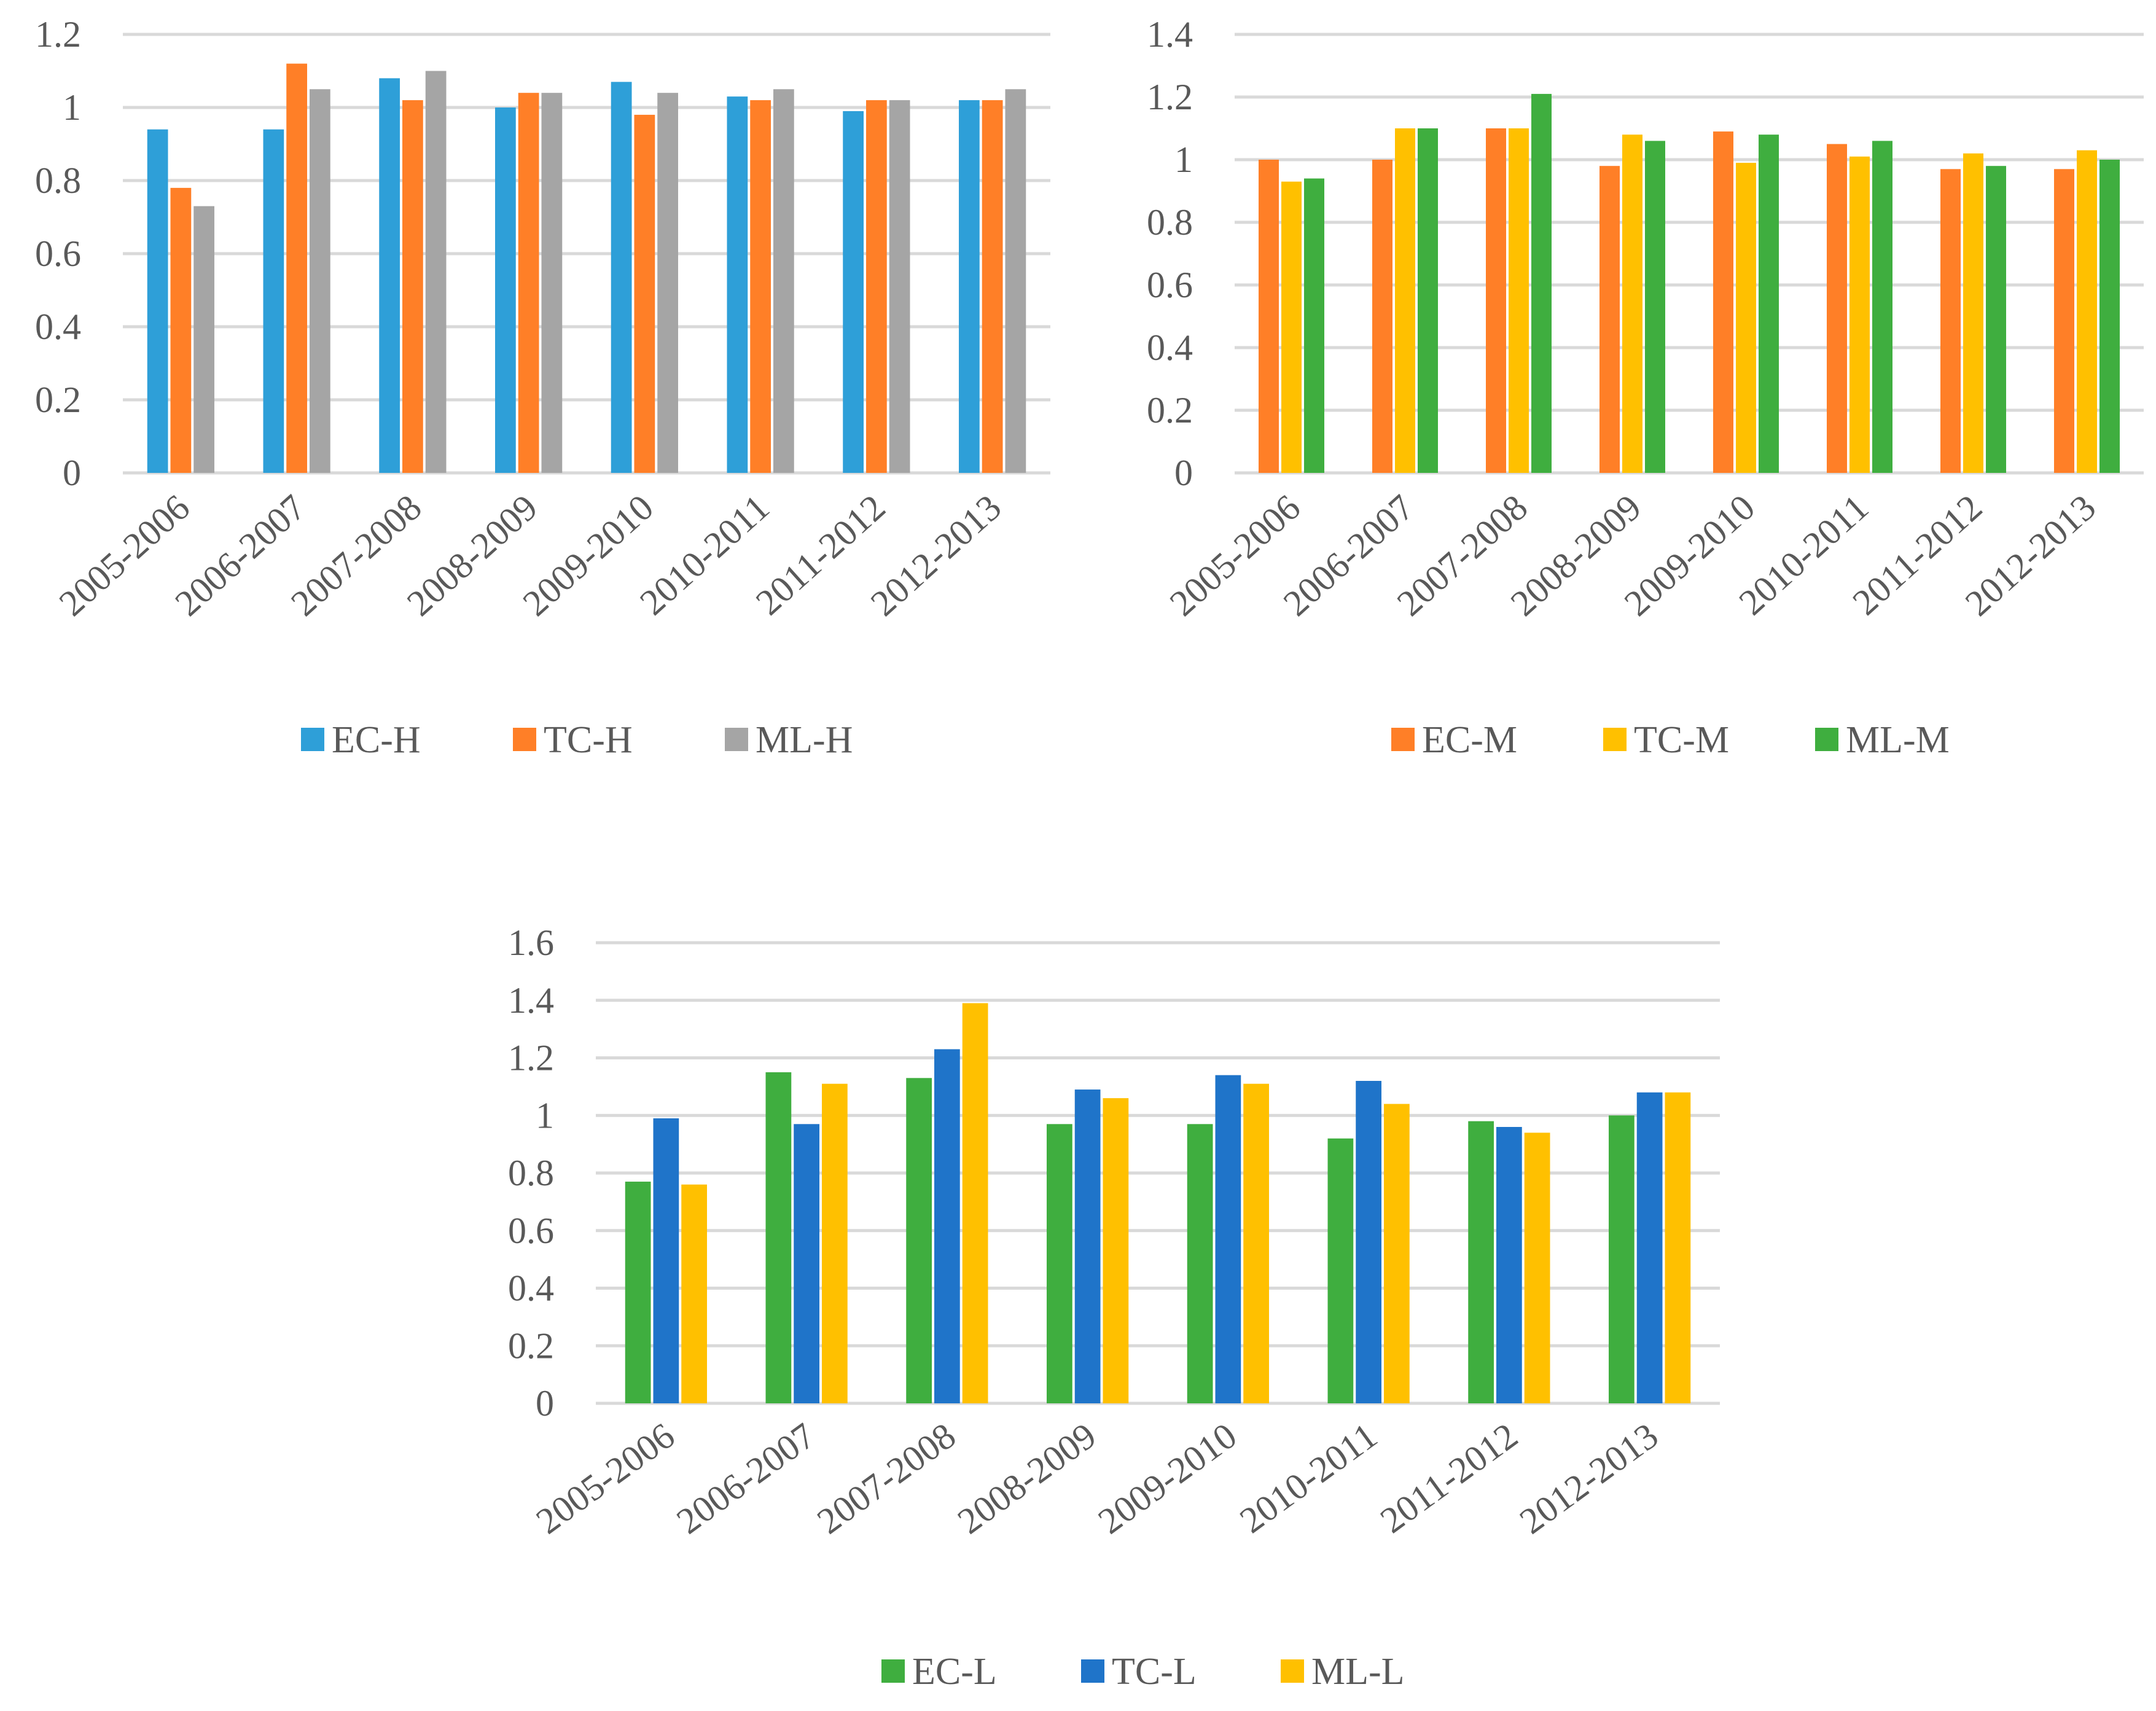  Describe the element at coordinates (644, 293) in the screenshot. I see `bar-tc-h-2009-2010` at that location.